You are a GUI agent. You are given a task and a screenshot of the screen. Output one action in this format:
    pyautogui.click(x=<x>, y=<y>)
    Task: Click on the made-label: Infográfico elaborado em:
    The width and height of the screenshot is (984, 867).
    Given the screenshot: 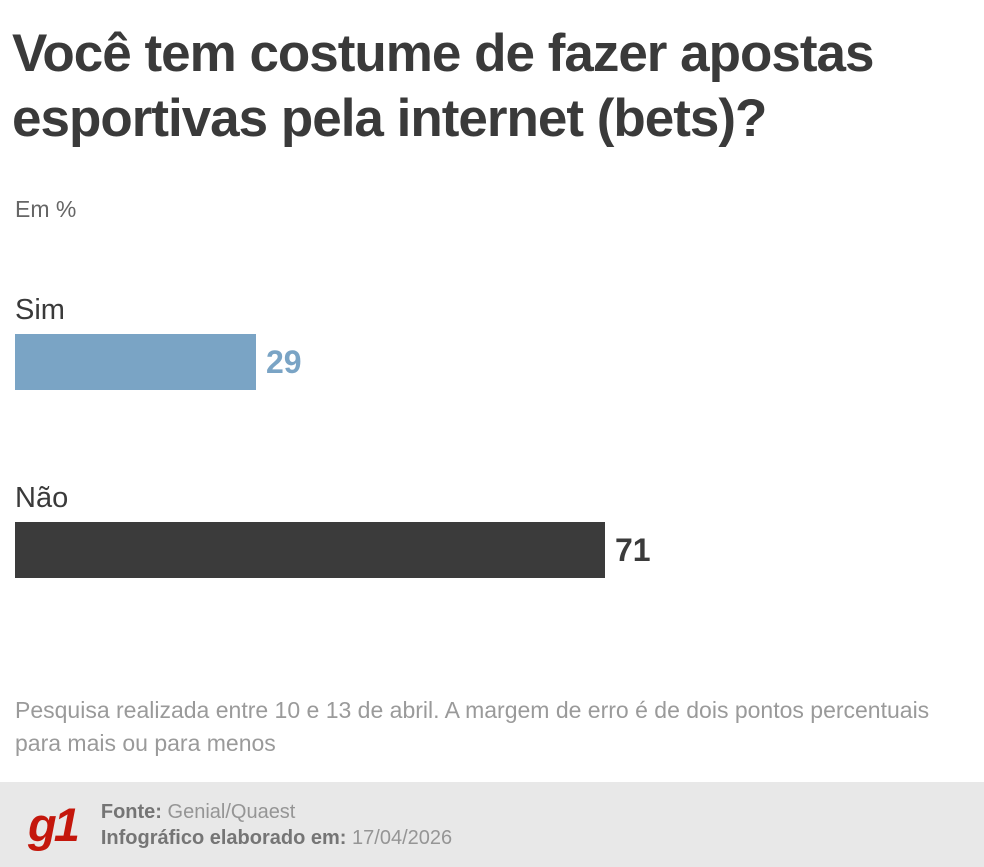 What is the action you would take?
    pyautogui.click(x=223, y=837)
    